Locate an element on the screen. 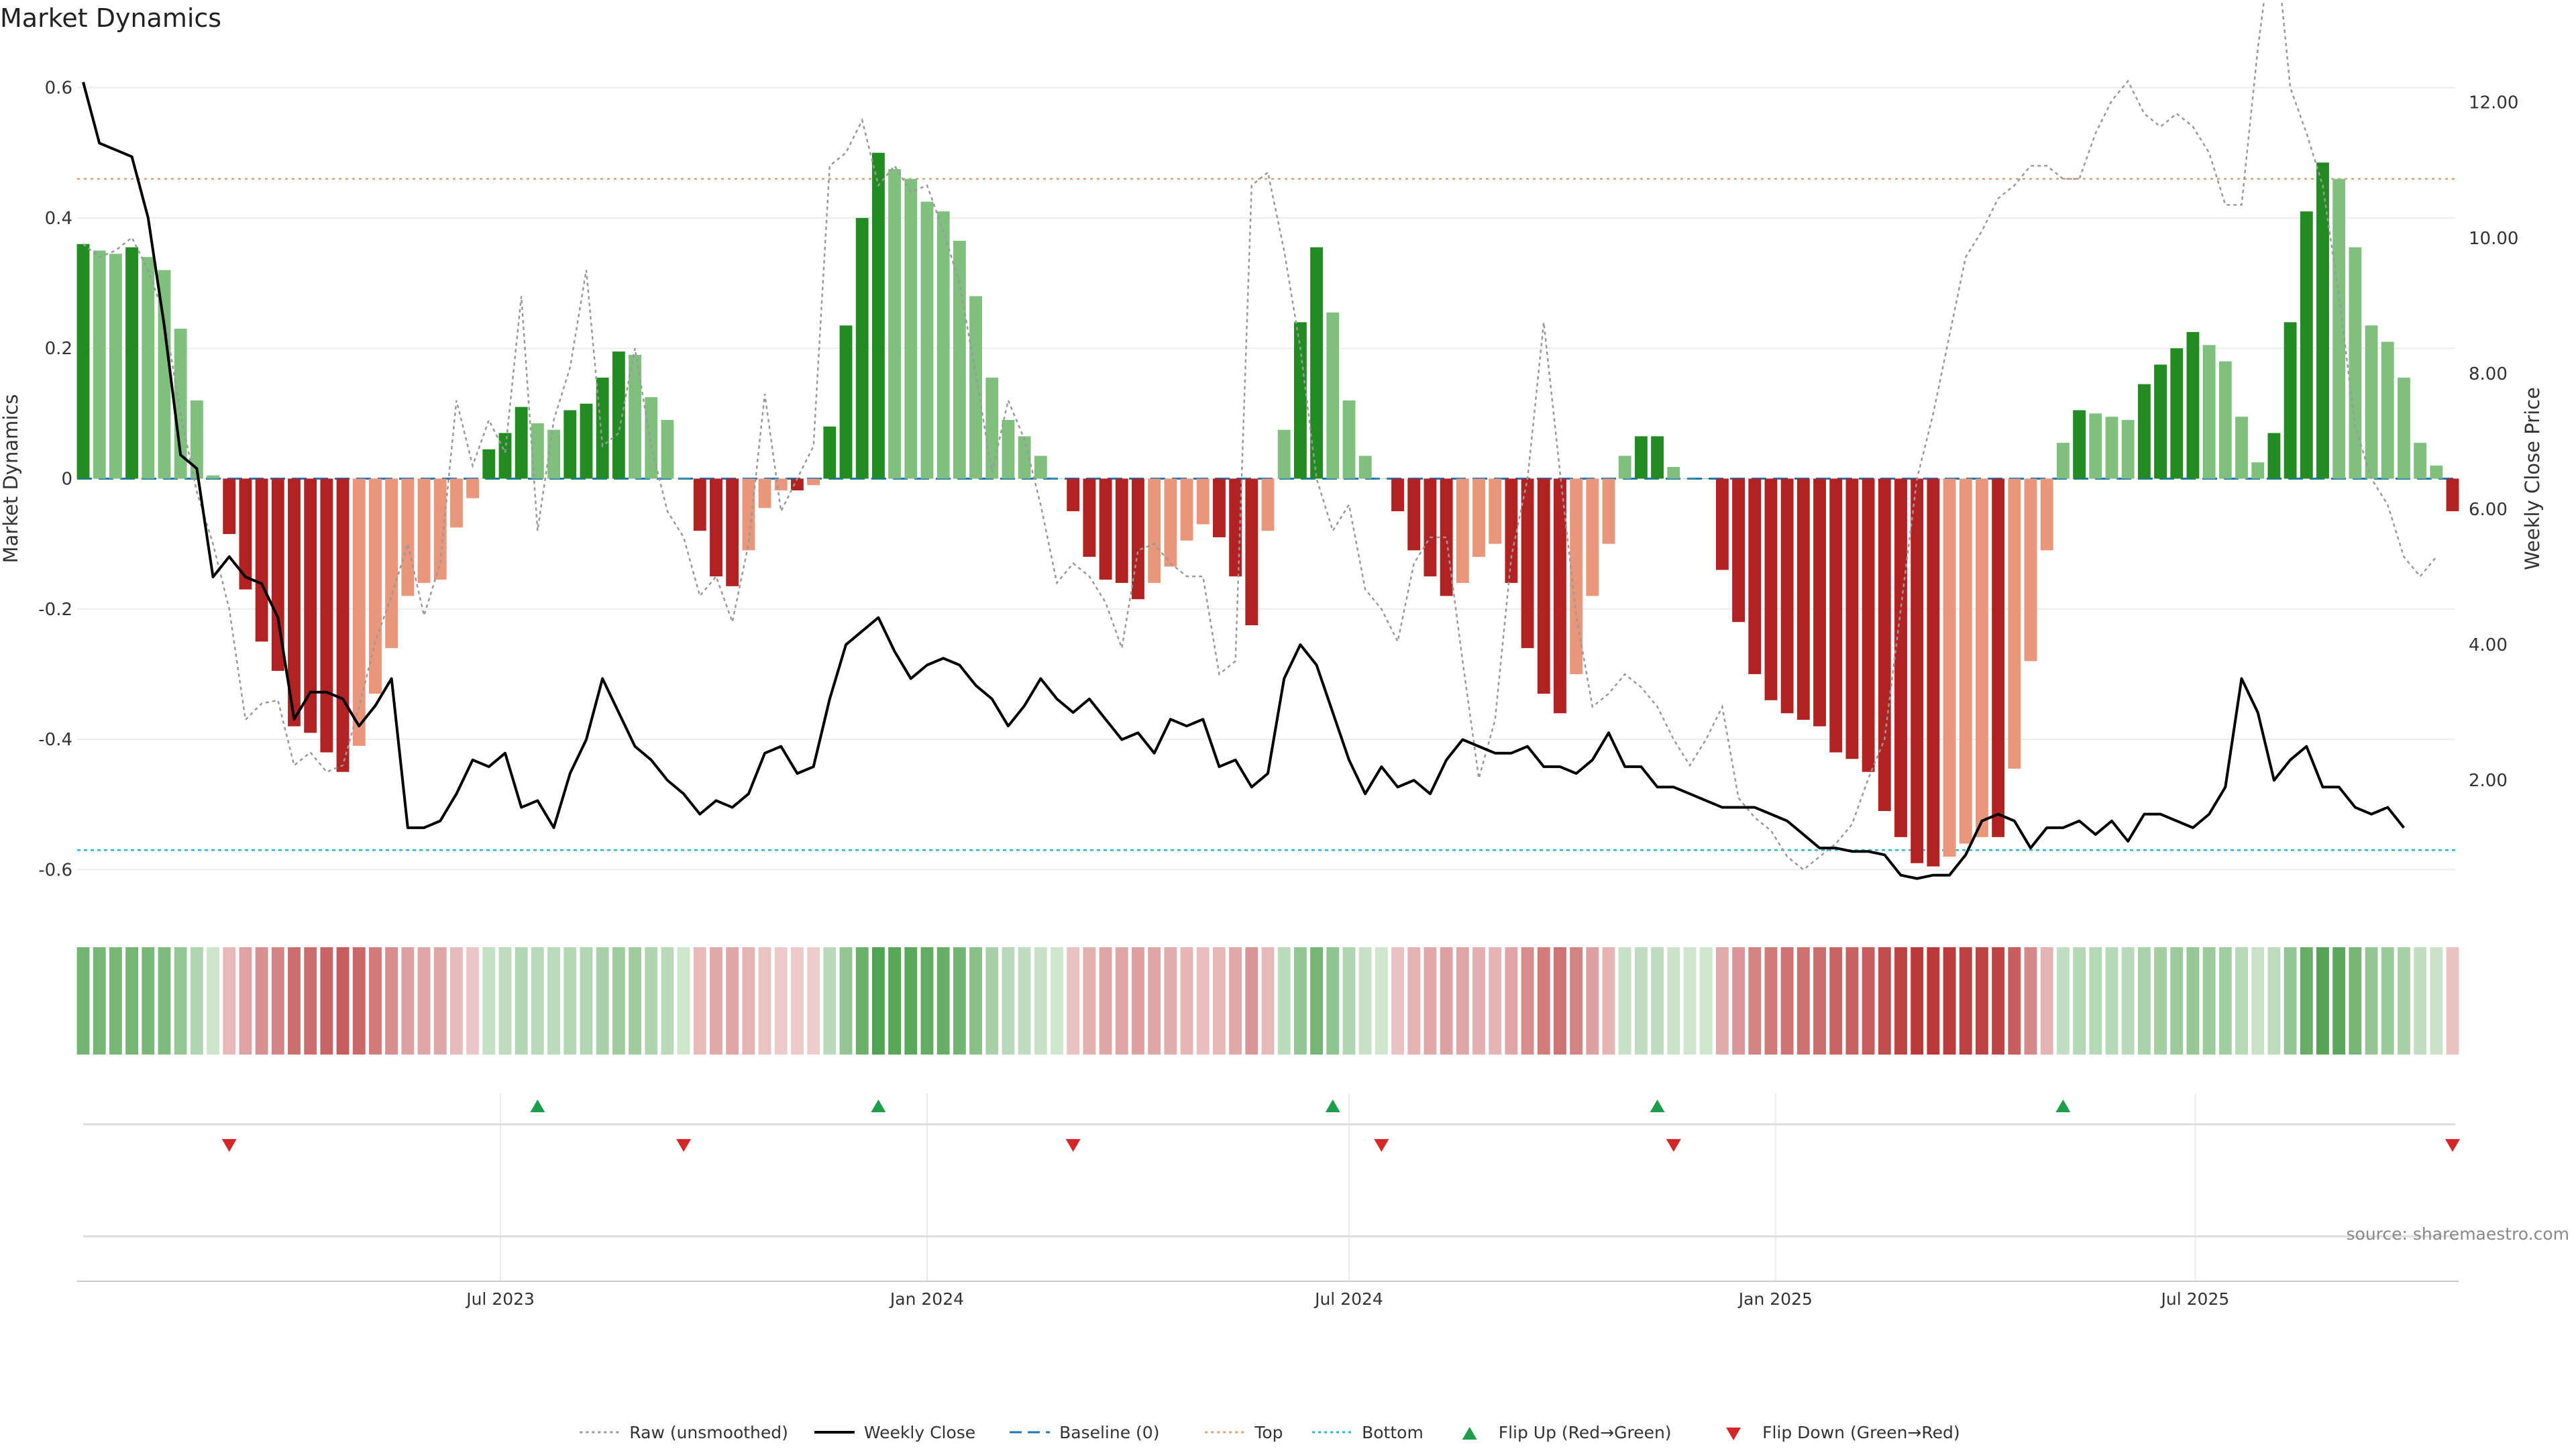  x-tick-label: Jul 2024 is located at coordinates (1348, 1299).